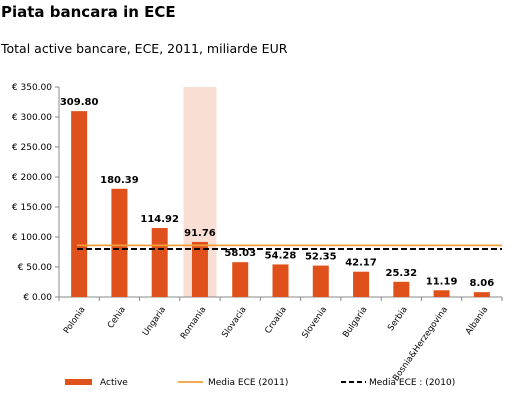 This screenshot has height=409, width=520. Describe the element at coordinates (32, 178) in the screenshot. I see `y-tick-label: € 200.00` at that location.